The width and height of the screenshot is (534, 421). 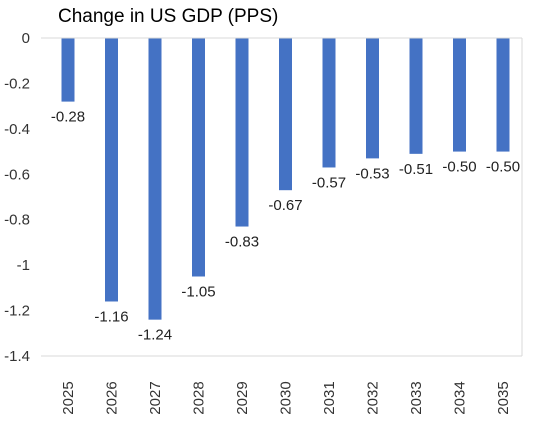 I want to click on data-label: -1.16, so click(x=111, y=316).